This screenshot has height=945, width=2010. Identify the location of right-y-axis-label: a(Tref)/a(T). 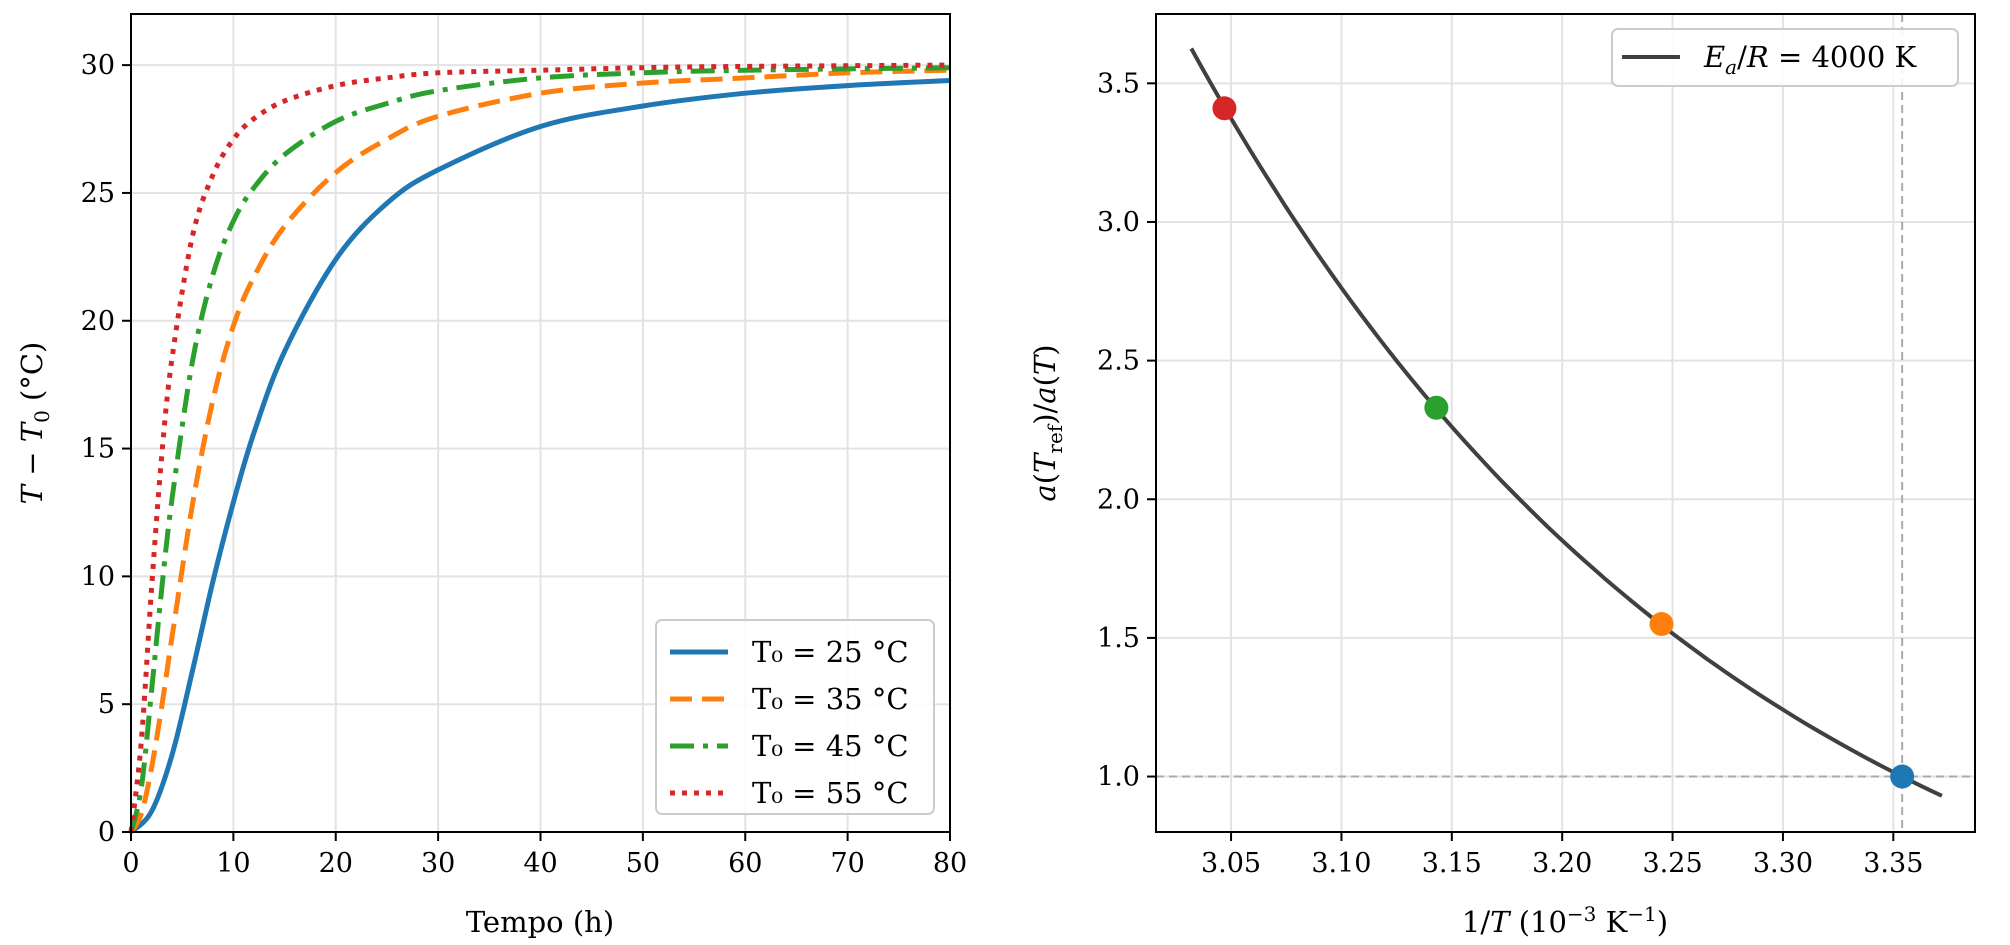
(1047, 422).